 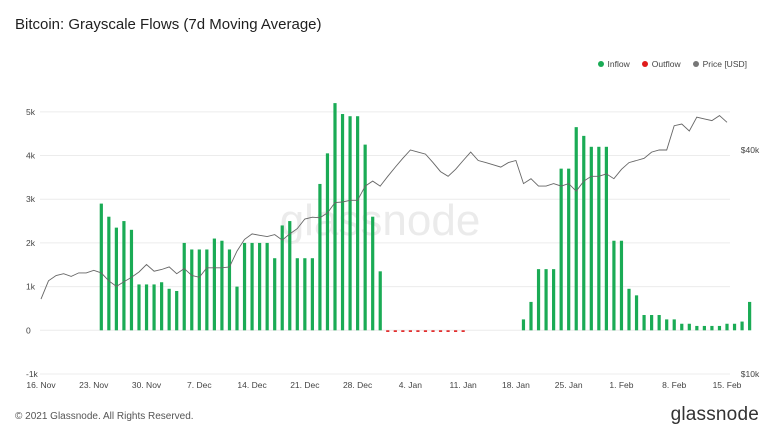 What do you see at coordinates (727, 385) in the screenshot?
I see `x-tick-label: 15. Feb` at bounding box center [727, 385].